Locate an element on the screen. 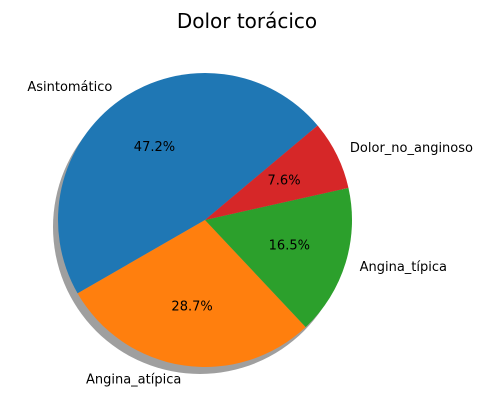  pie-pct-label: 28.7% is located at coordinates (191, 307).